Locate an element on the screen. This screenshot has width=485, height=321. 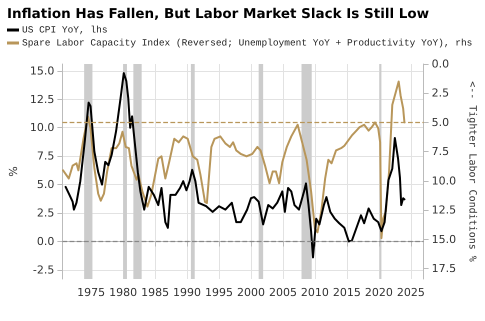
y2-tick-label: 15.0 is located at coordinates (444, 239).